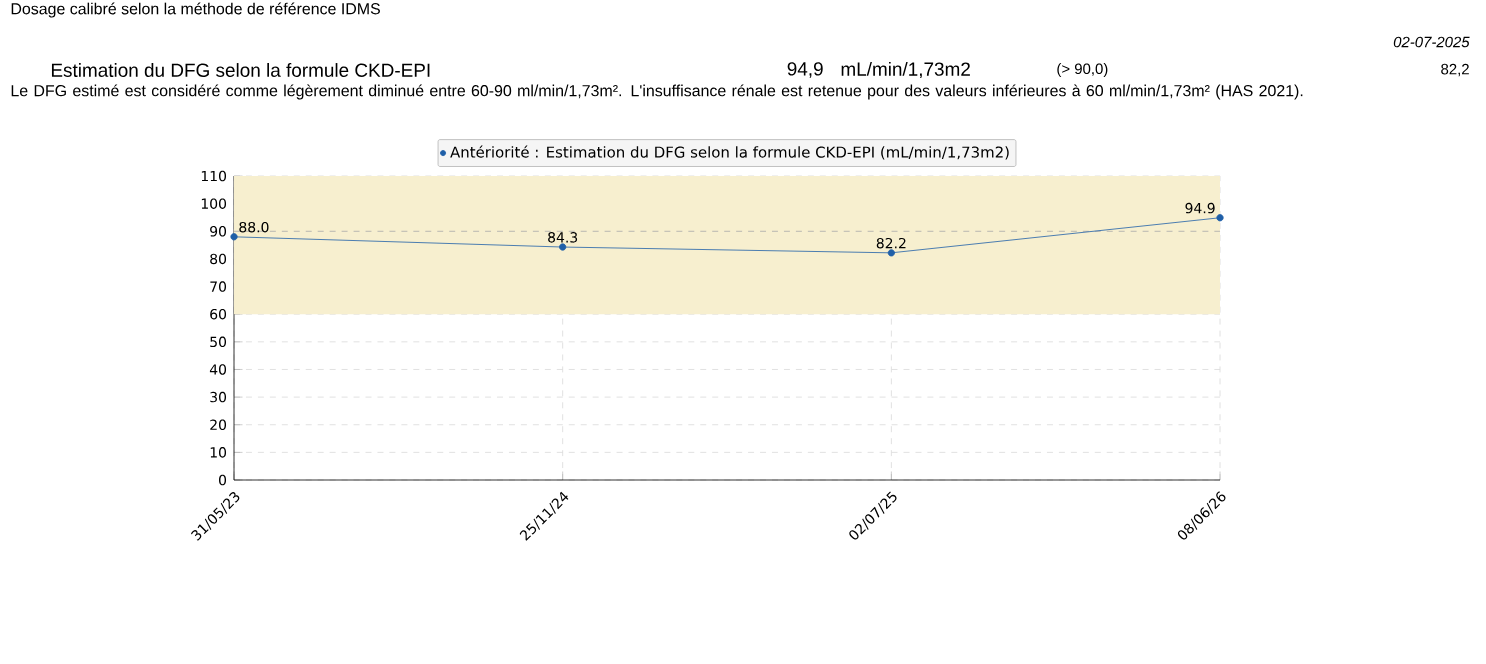 This screenshot has width=1486, height=664. Describe the element at coordinates (805, 70) in the screenshot. I see `text: 94,9` at that location.